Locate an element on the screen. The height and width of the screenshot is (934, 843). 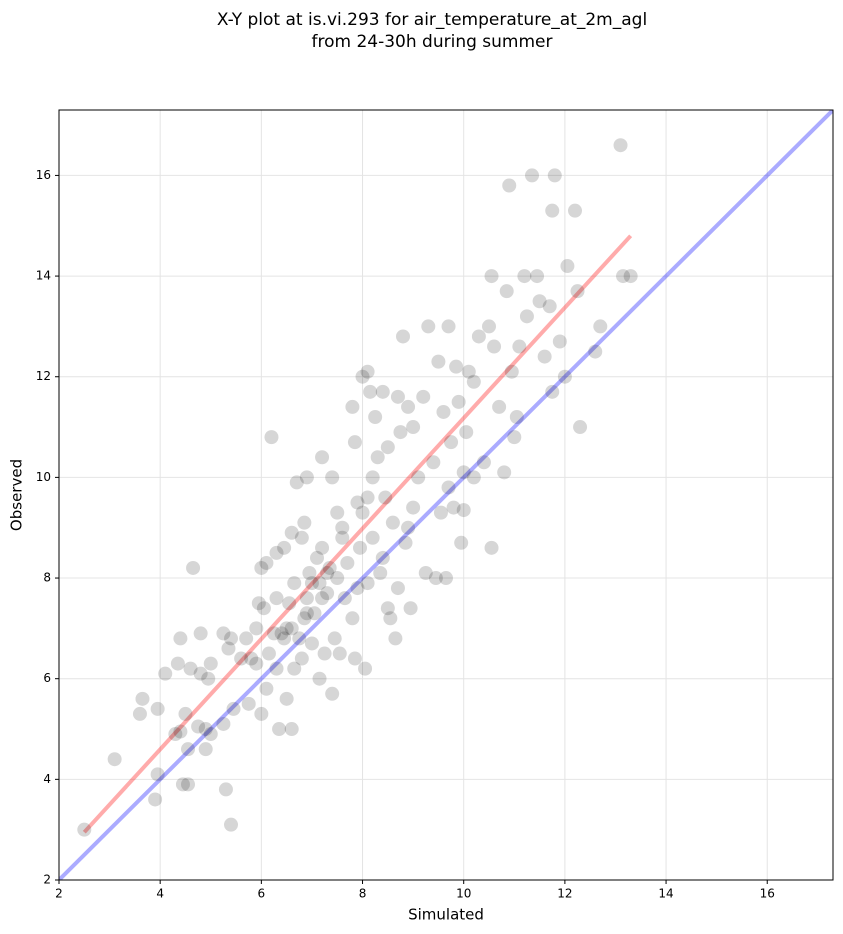
x-tick-label: 2 is located at coordinates (59, 894).